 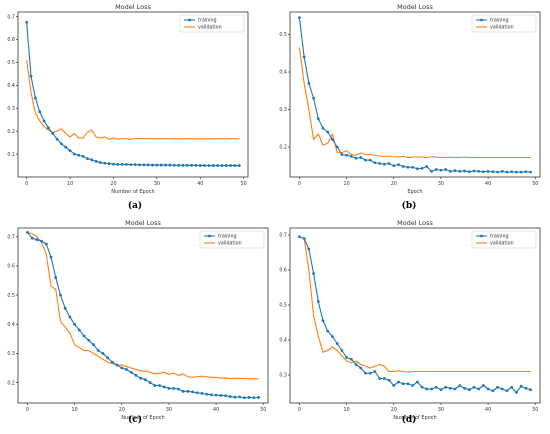 What do you see at coordinates (200, 184) in the screenshot?
I see `x-tick-label-a: 40` at bounding box center [200, 184].